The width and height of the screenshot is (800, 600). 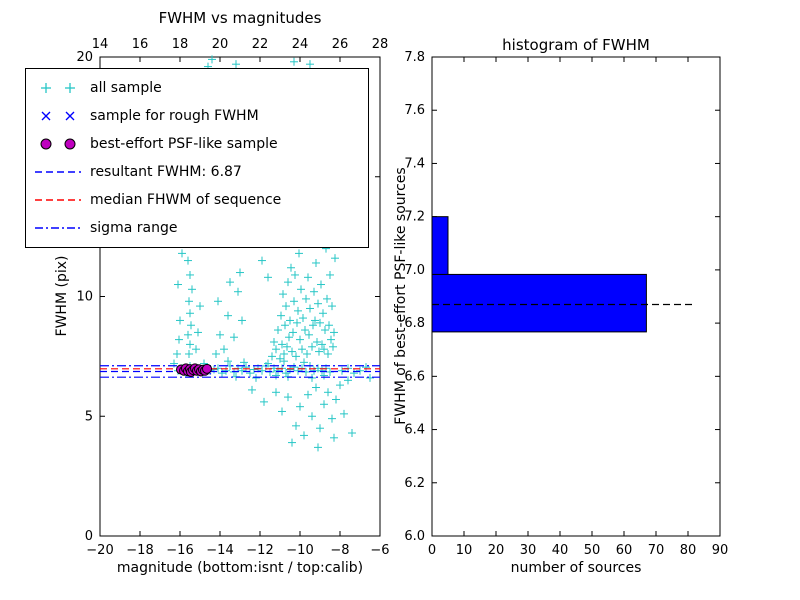 What do you see at coordinates (89, 416) in the screenshot?
I see `svg-text: 5` at bounding box center [89, 416].